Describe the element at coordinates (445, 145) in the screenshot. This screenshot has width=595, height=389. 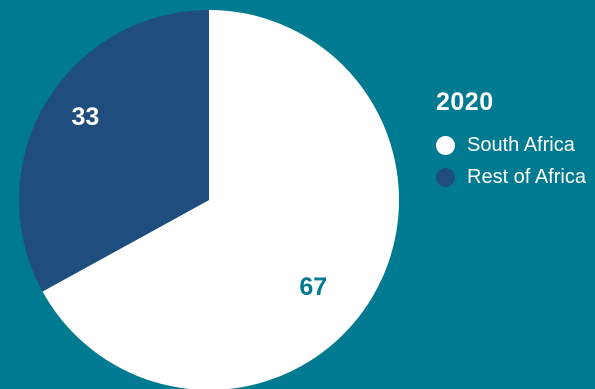
I see `legend-swatch-south-africa` at that location.